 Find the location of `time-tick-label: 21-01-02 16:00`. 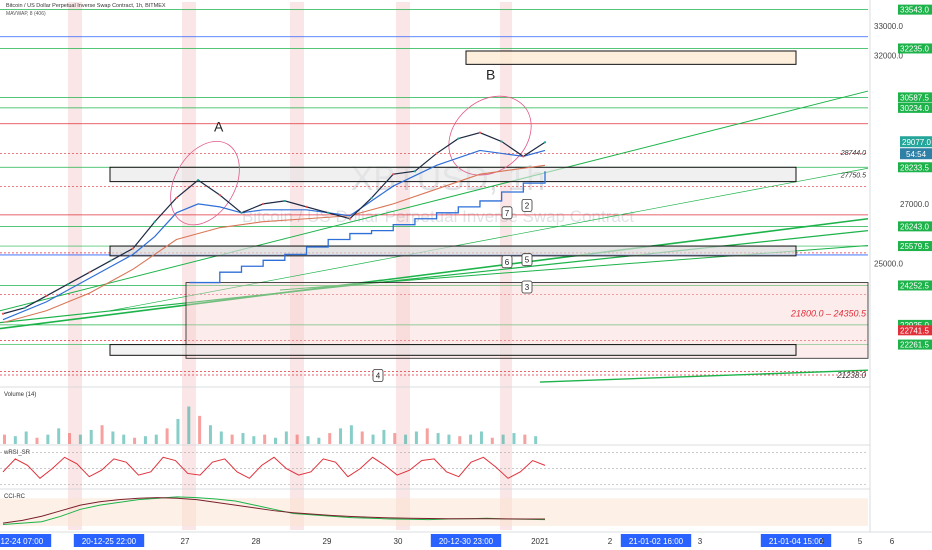

time-tick-label: 21-01-02 16:00 is located at coordinates (656, 541).